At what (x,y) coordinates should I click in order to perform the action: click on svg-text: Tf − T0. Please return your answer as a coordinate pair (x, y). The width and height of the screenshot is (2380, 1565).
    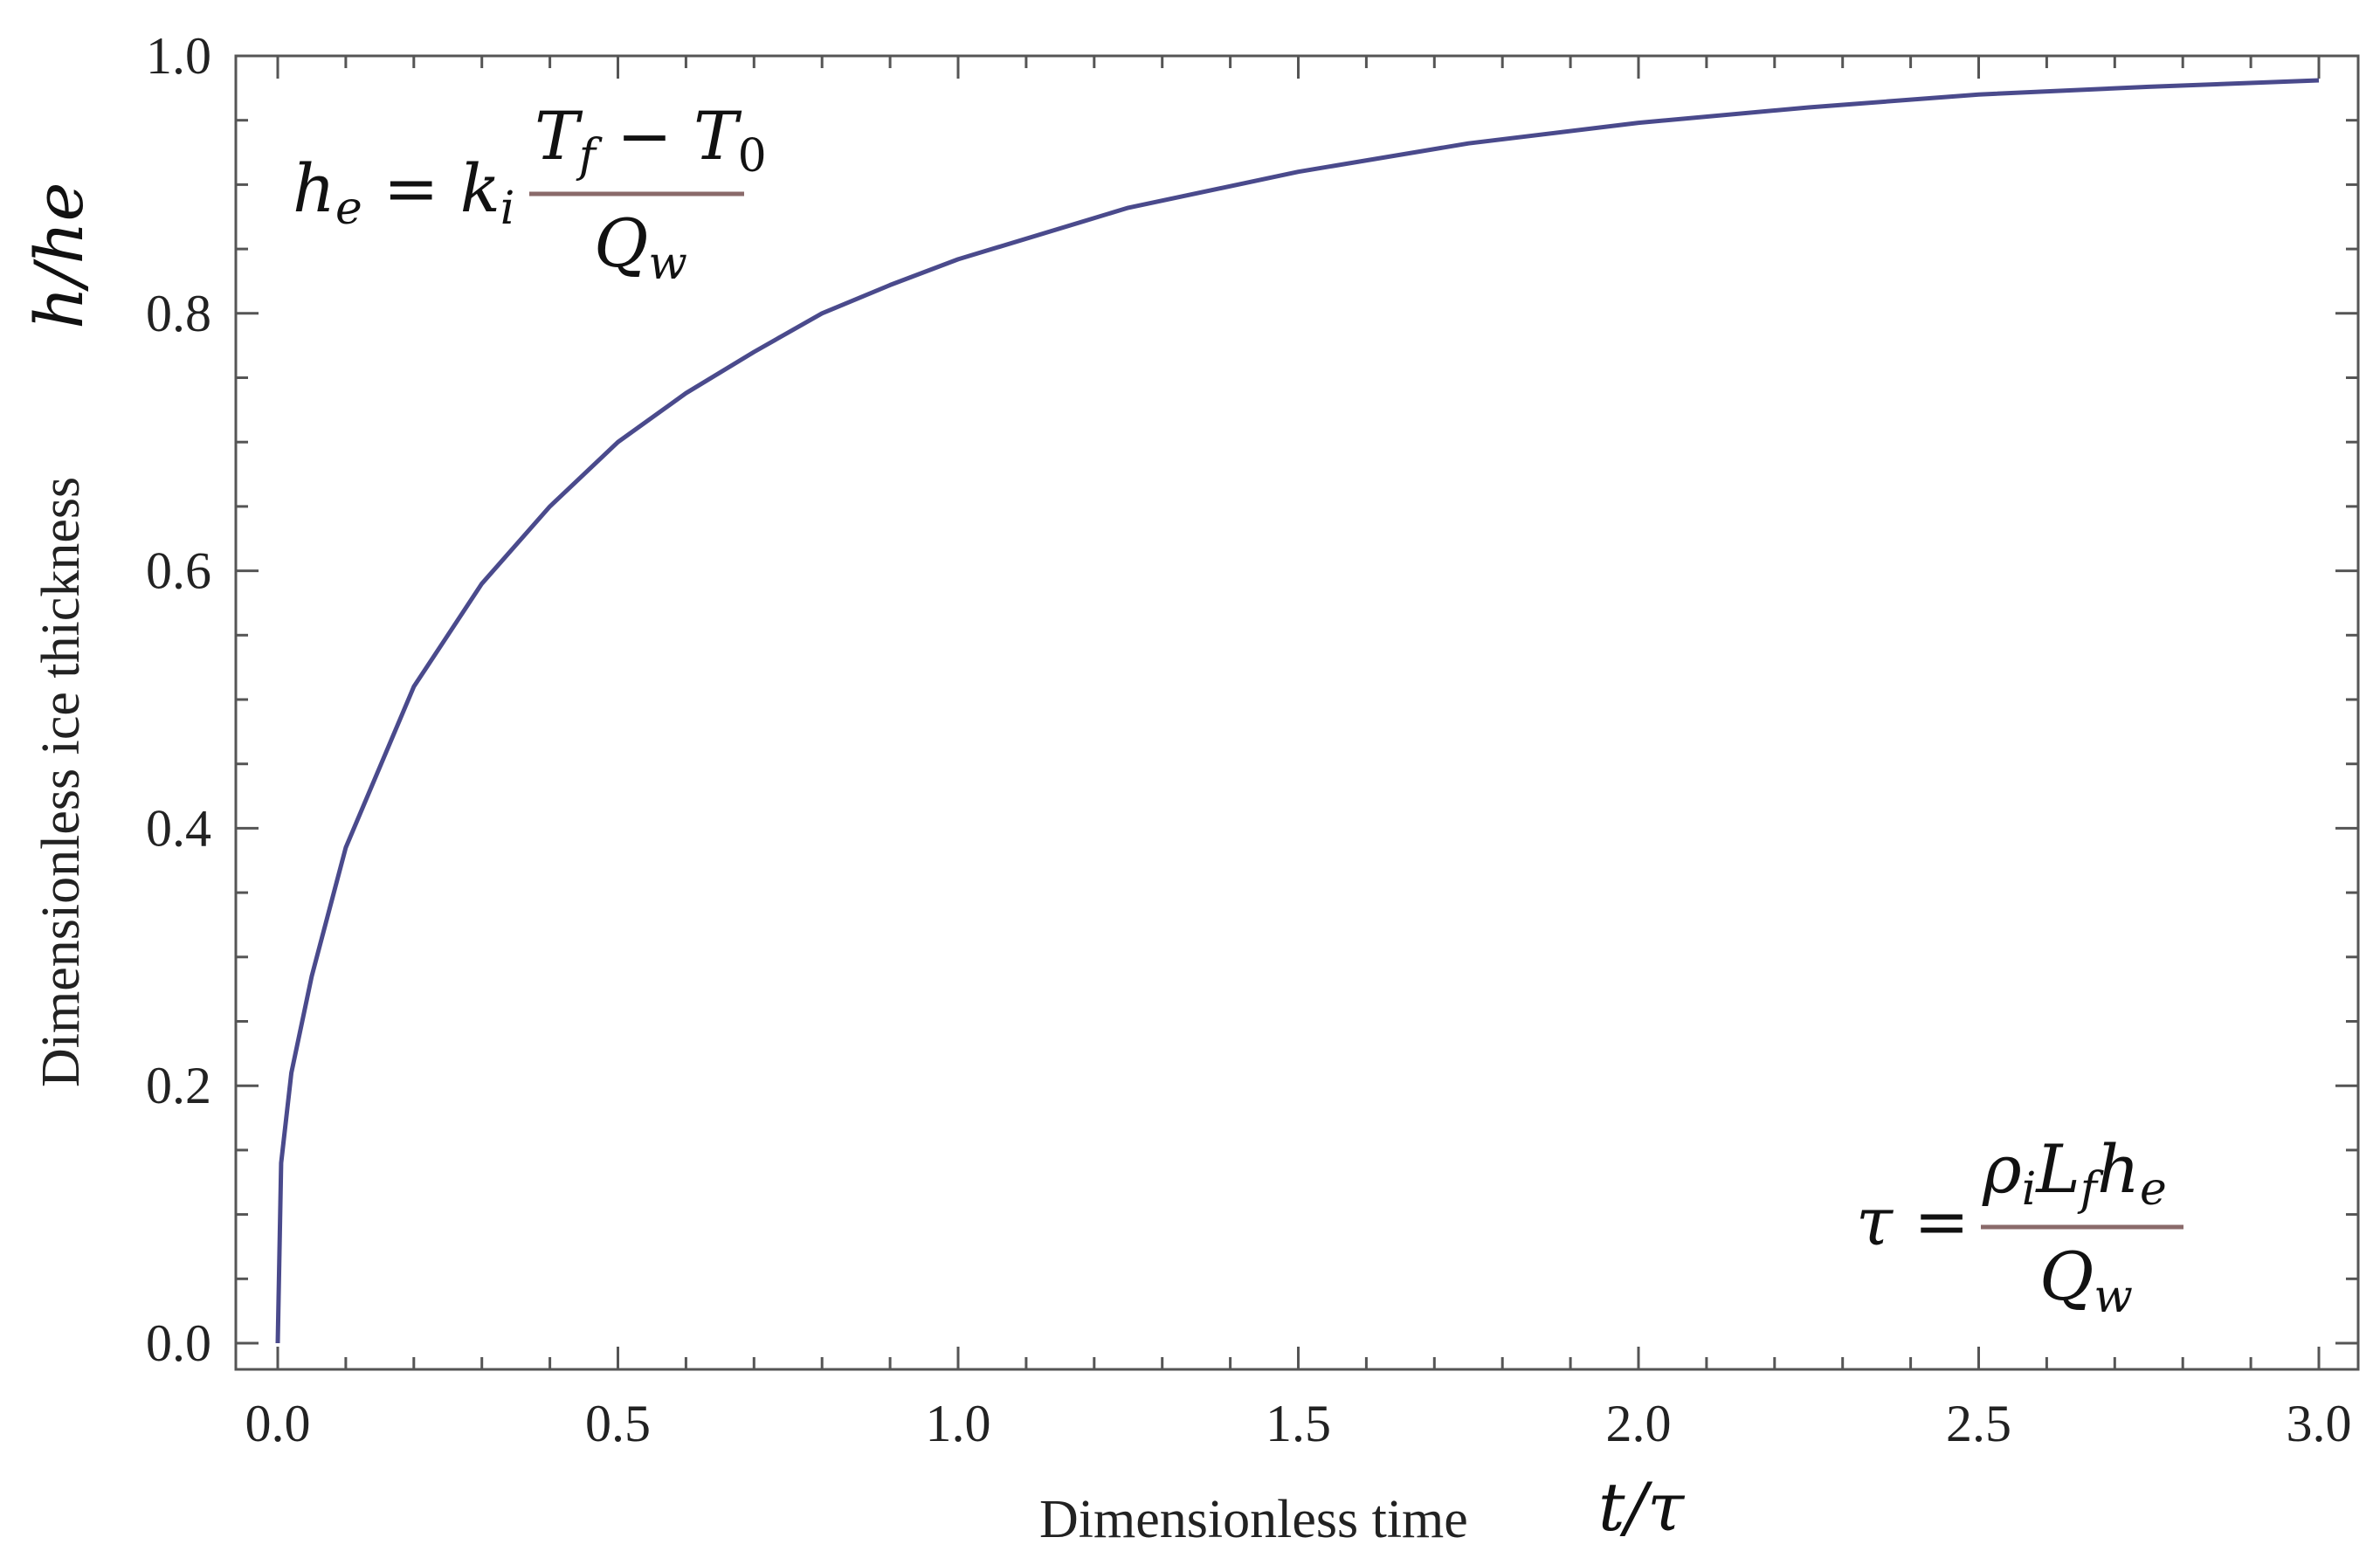
    Looking at the image, I should click on (651, 140).